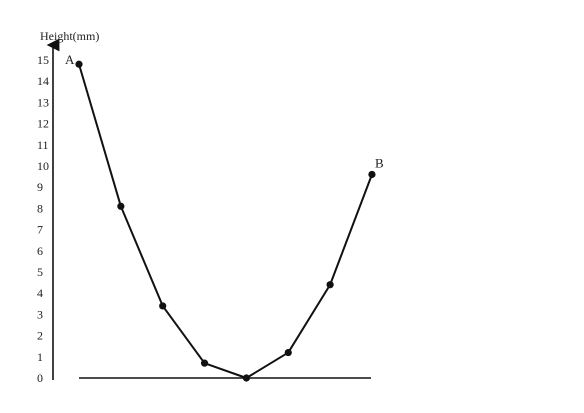 The image size is (584, 413). What do you see at coordinates (40, 251) in the screenshot?
I see `y-tick-label: 6` at bounding box center [40, 251].